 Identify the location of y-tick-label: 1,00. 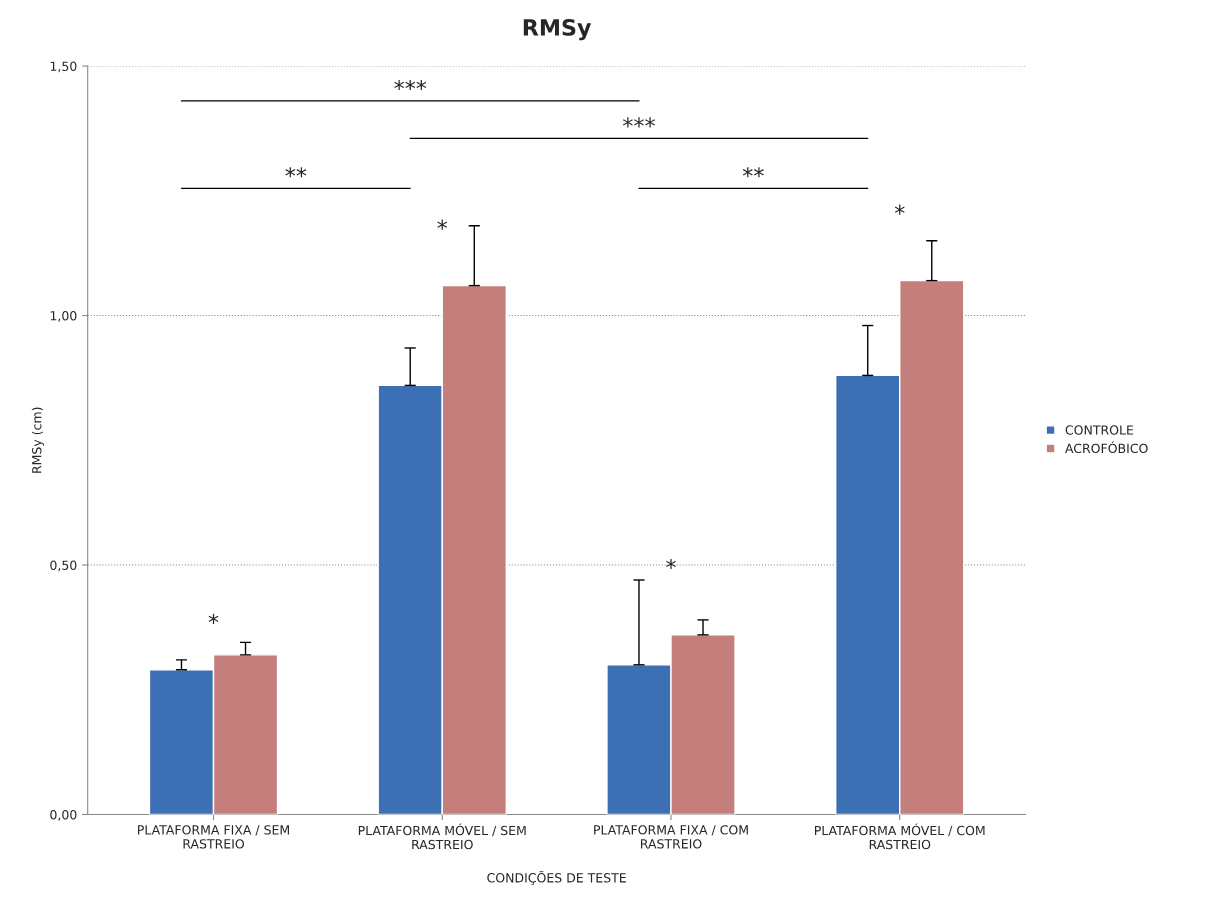
(63, 316).